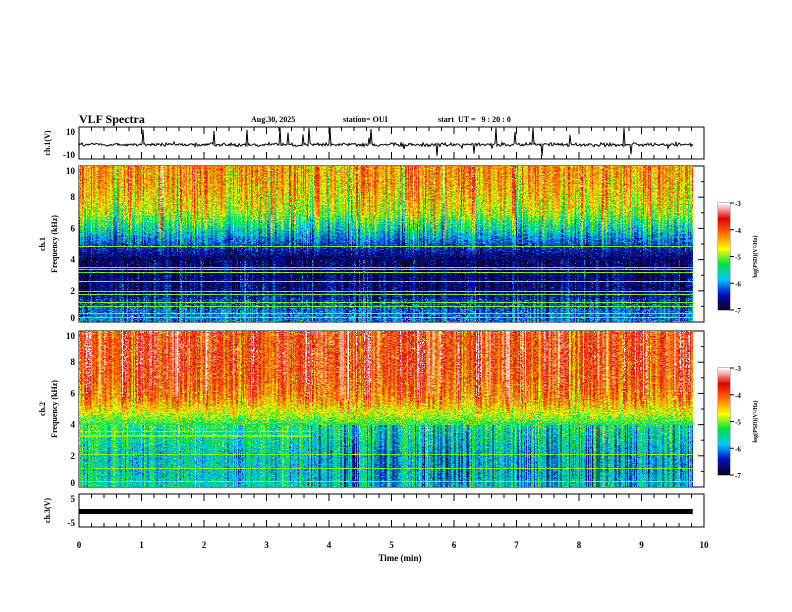 The image size is (792, 612). What do you see at coordinates (579, 545) in the screenshot?
I see `x-tick-label: 8` at bounding box center [579, 545].